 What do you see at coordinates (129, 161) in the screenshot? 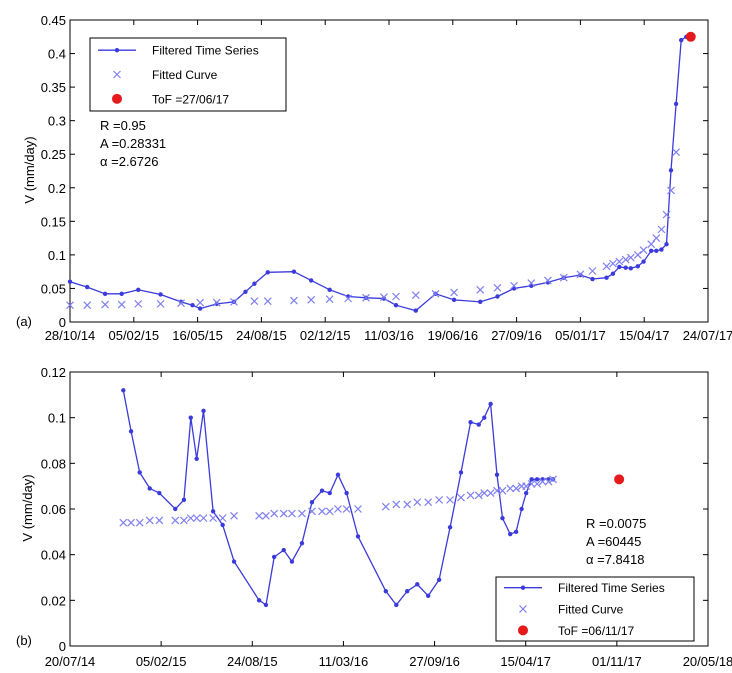
I see `stat-annotation: α =2.6726` at bounding box center [129, 161].